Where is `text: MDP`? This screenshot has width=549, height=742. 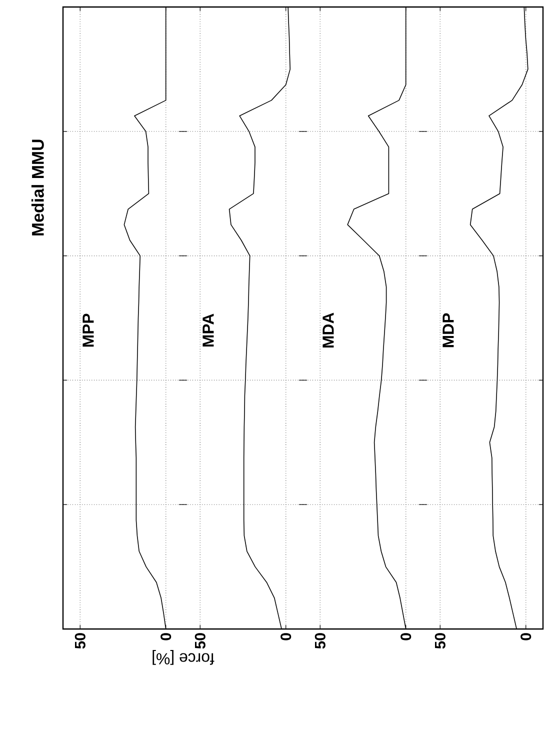
text: MDP is located at coordinates (448, 330).